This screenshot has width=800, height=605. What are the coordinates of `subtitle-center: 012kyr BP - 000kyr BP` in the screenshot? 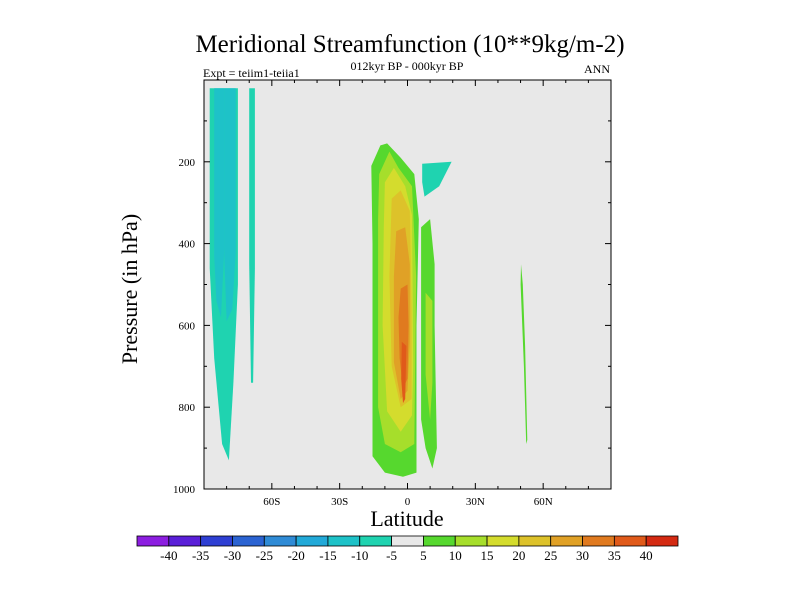 It's located at (407, 66).